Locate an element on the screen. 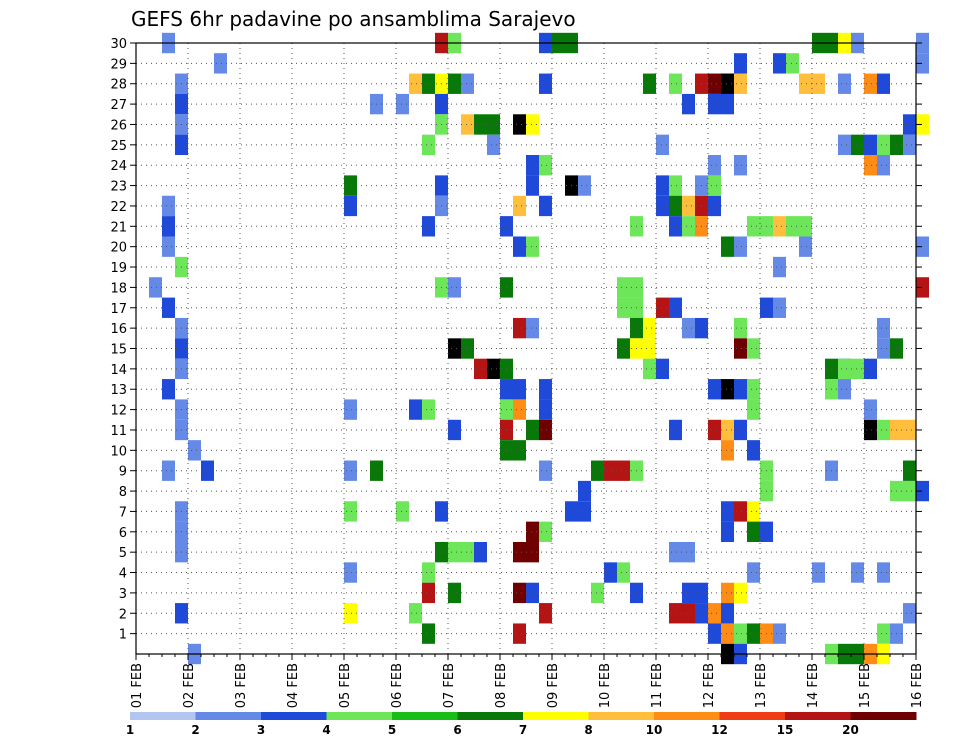 The image size is (960, 742). x-tick-label: 11 FEB is located at coordinates (657, 685).